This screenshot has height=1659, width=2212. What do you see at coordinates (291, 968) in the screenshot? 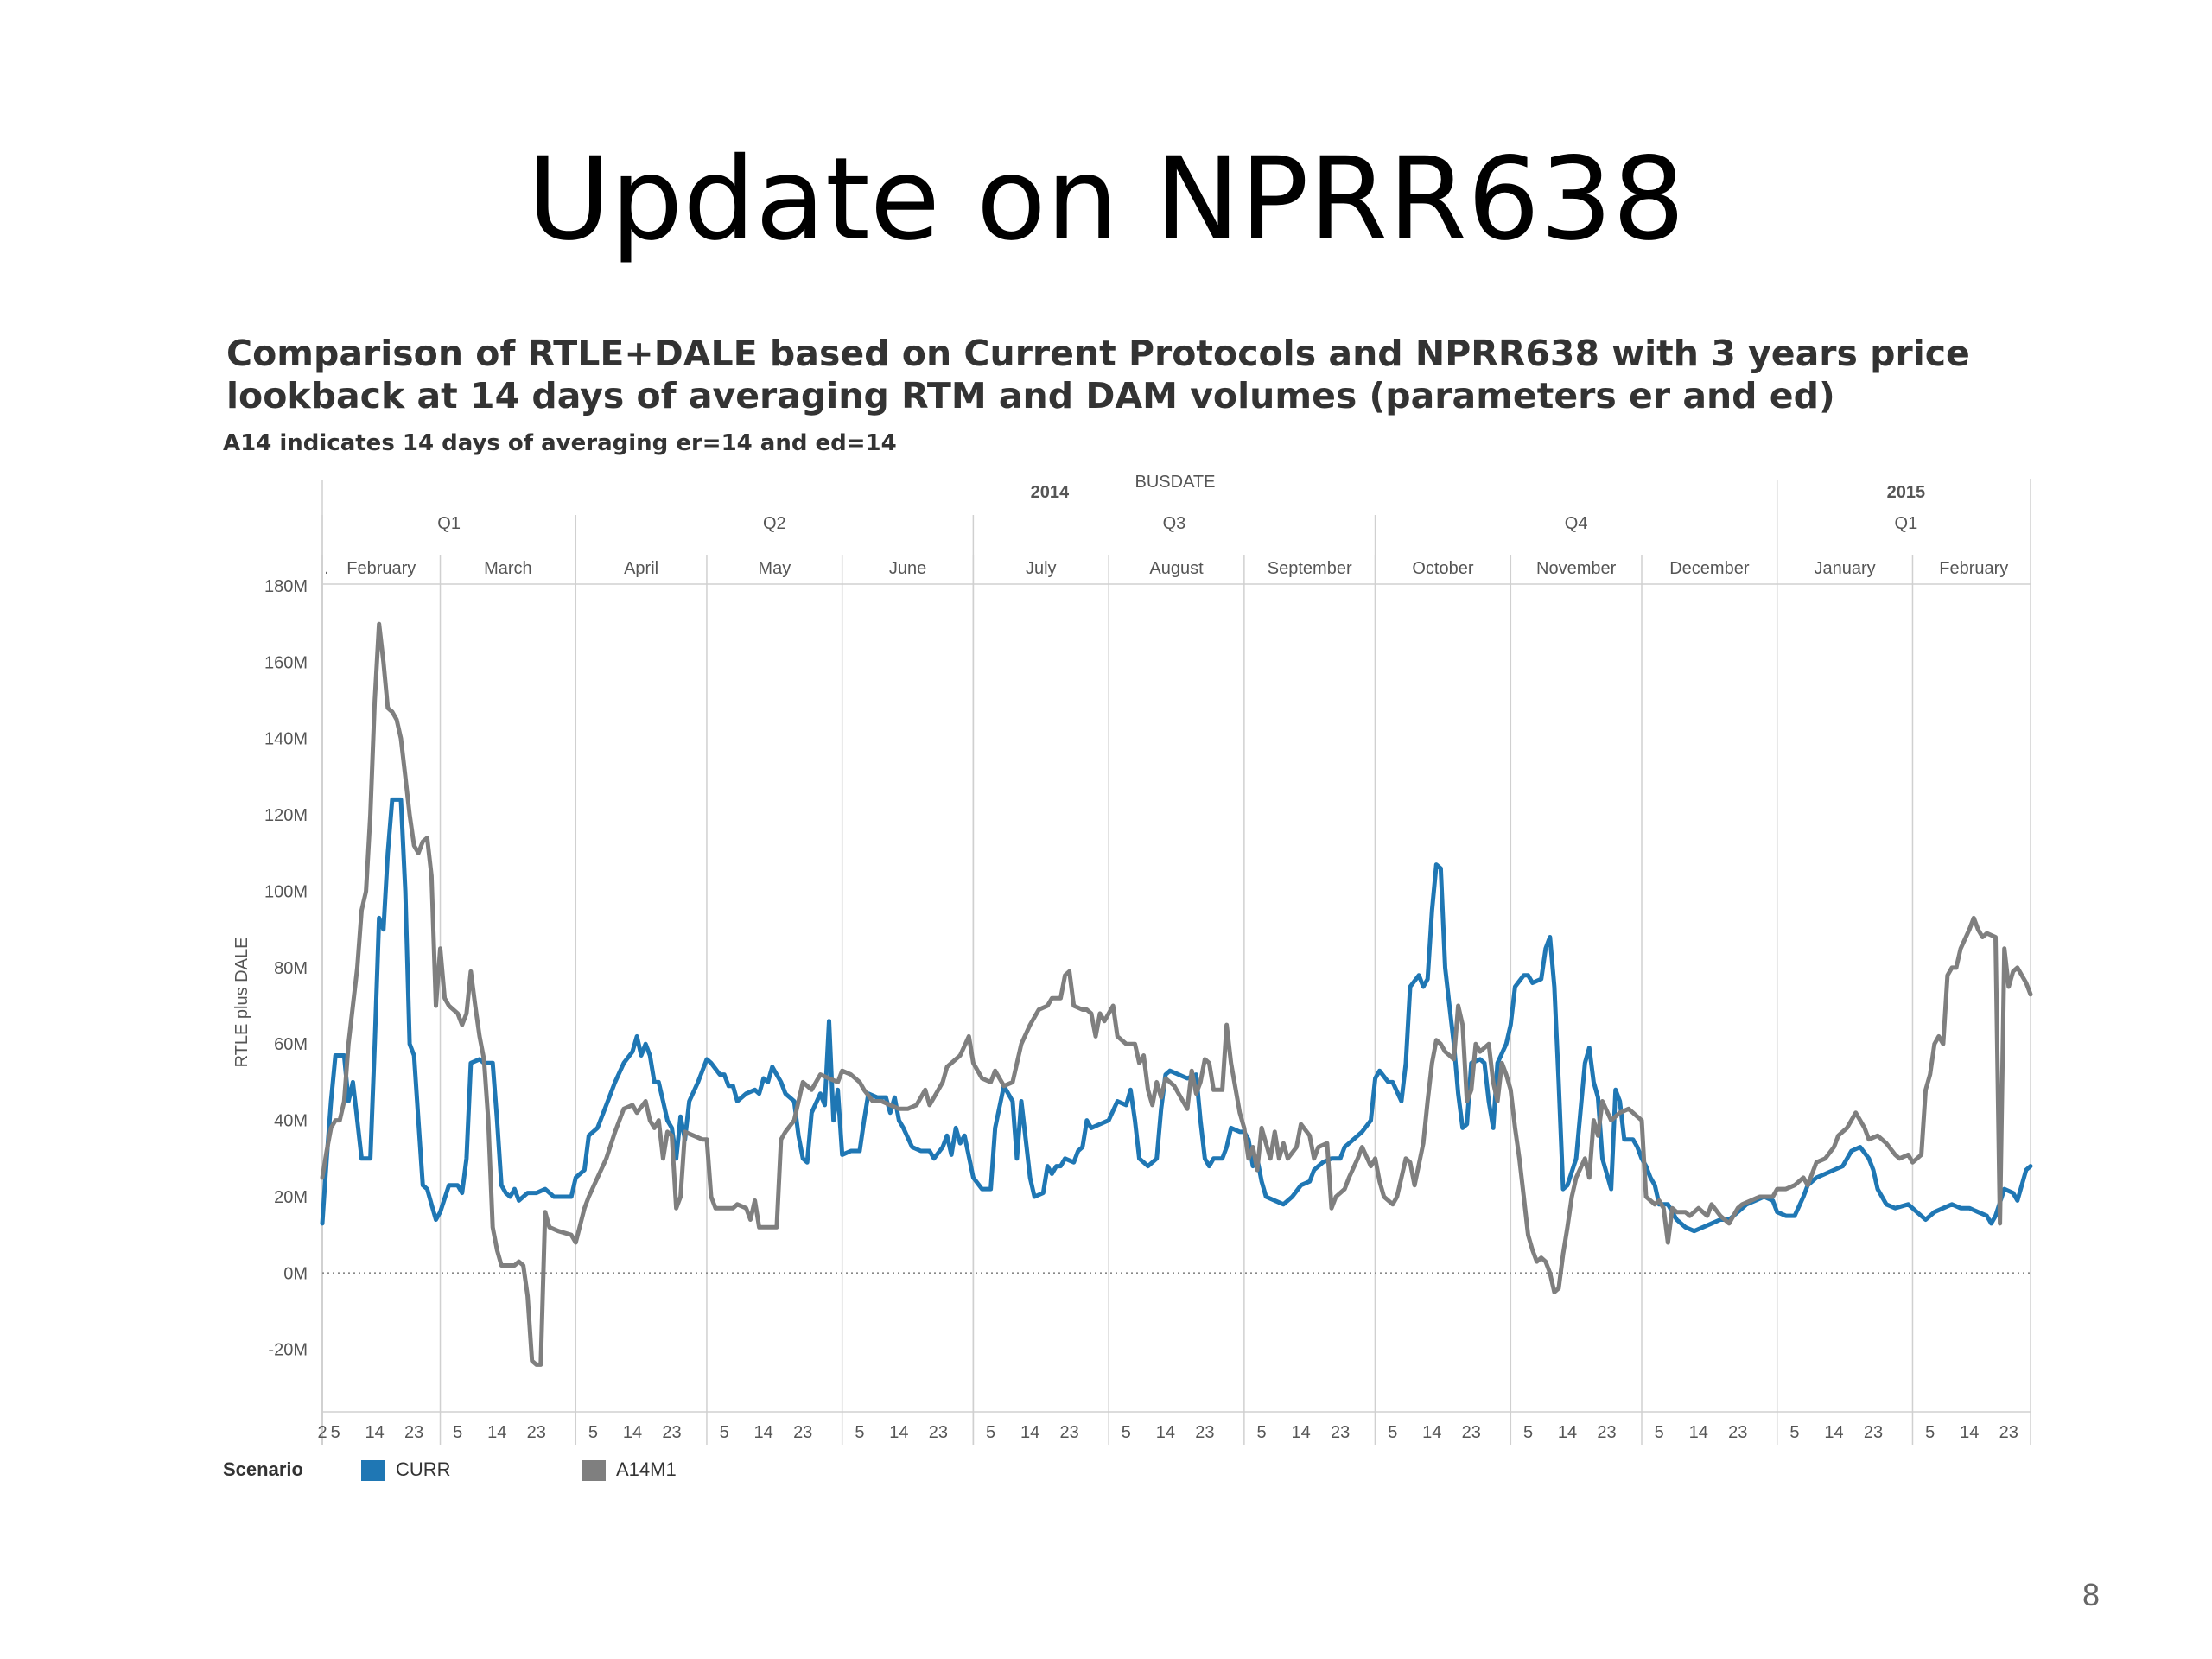
I see `y-tick-label: 80M` at bounding box center [291, 968].